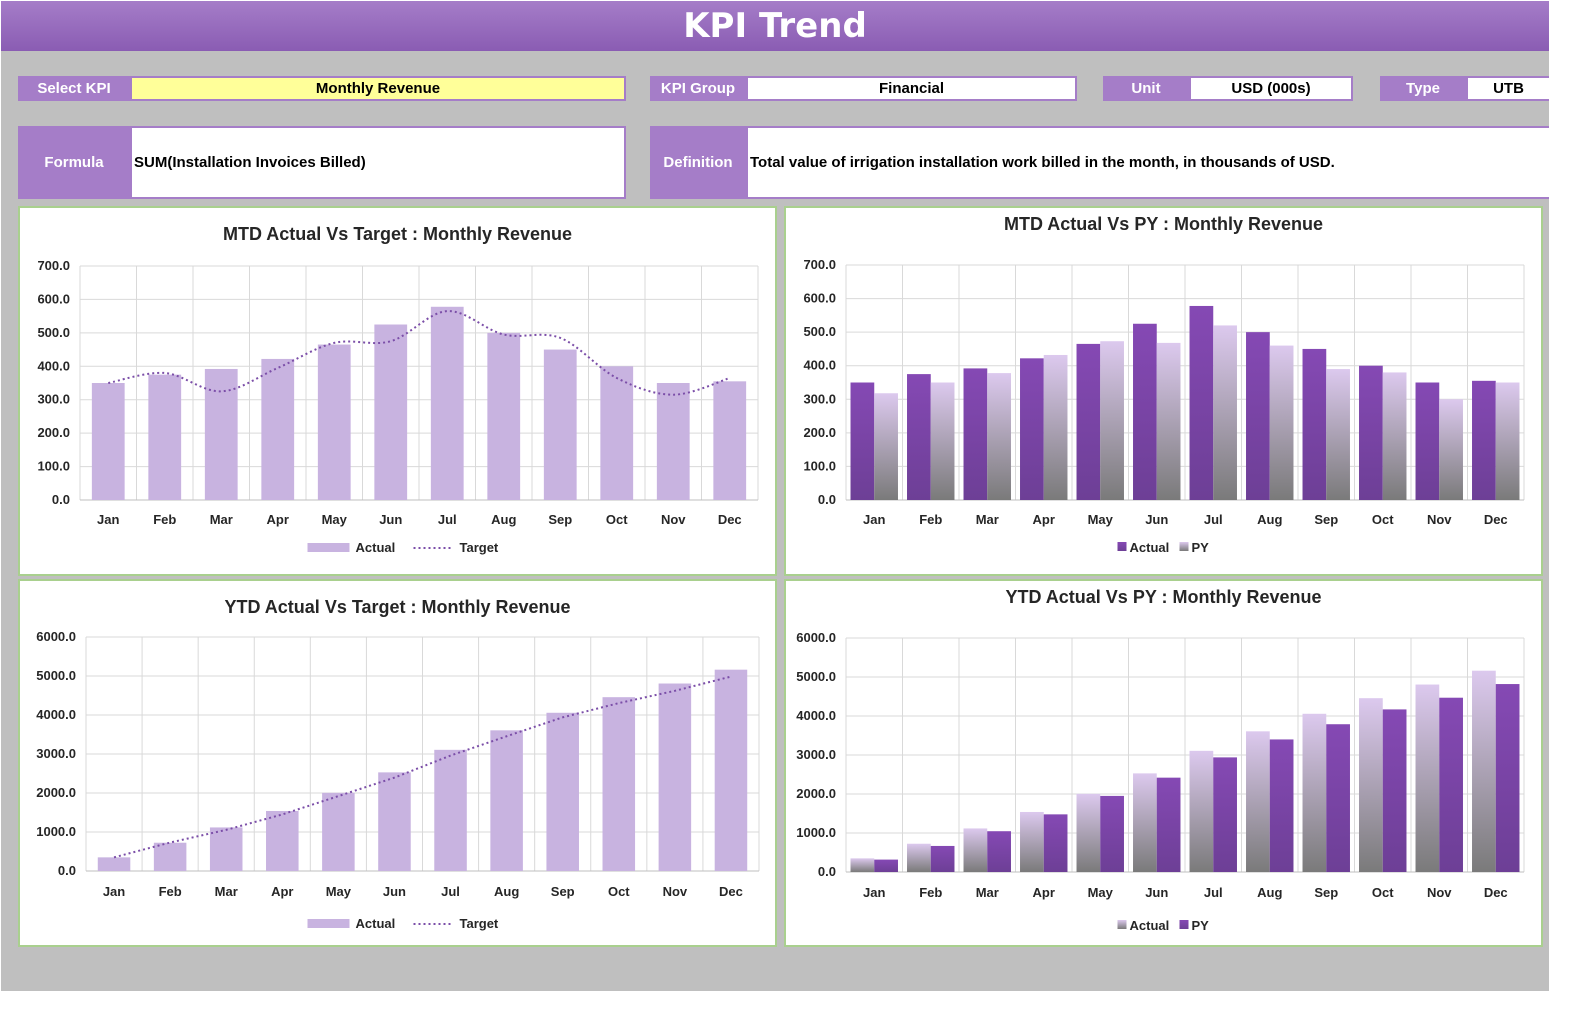 This screenshot has height=1012, width=1570. I want to click on chart-title: MTD Actual Vs PY : Monthly Revenue, so click(1163, 224).